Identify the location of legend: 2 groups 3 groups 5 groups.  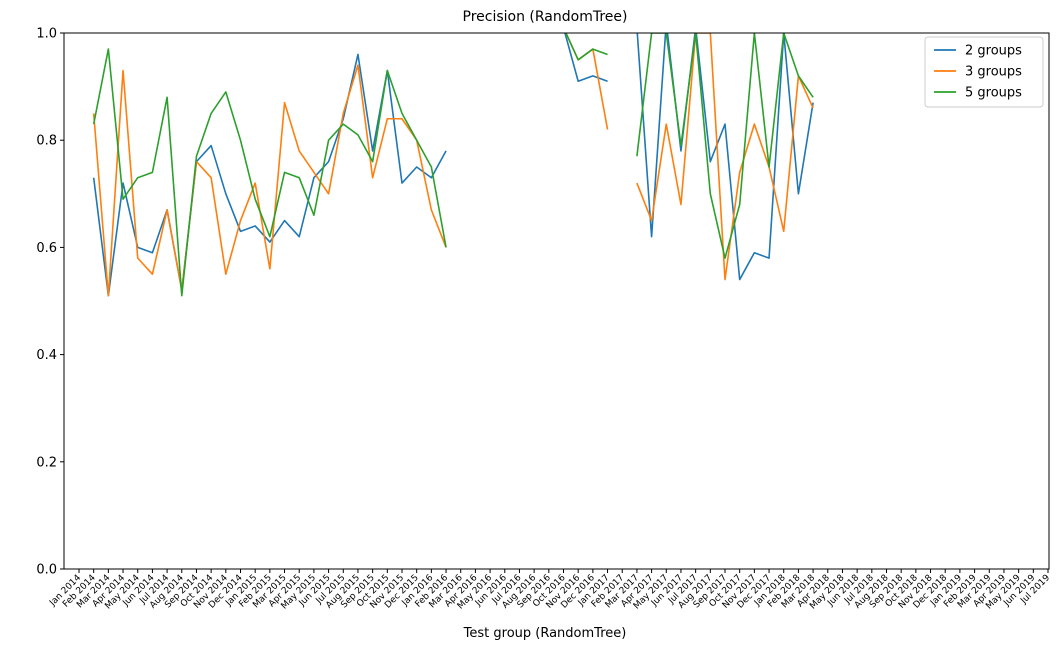
(984, 72).